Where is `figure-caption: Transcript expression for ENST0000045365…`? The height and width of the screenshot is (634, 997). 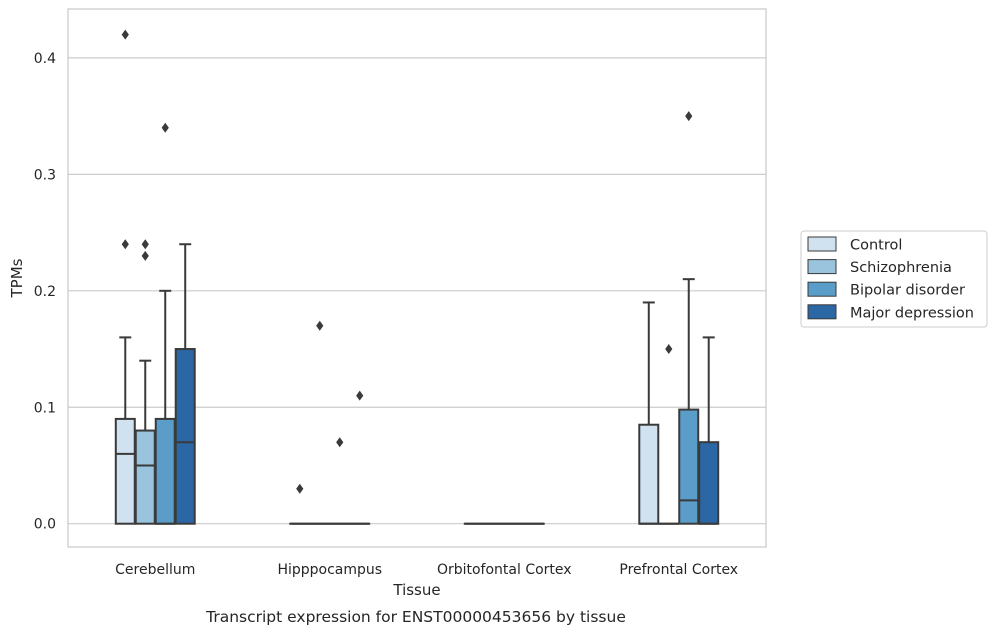 figure-caption: Transcript expression for ENST0000045365… is located at coordinates (415, 617).